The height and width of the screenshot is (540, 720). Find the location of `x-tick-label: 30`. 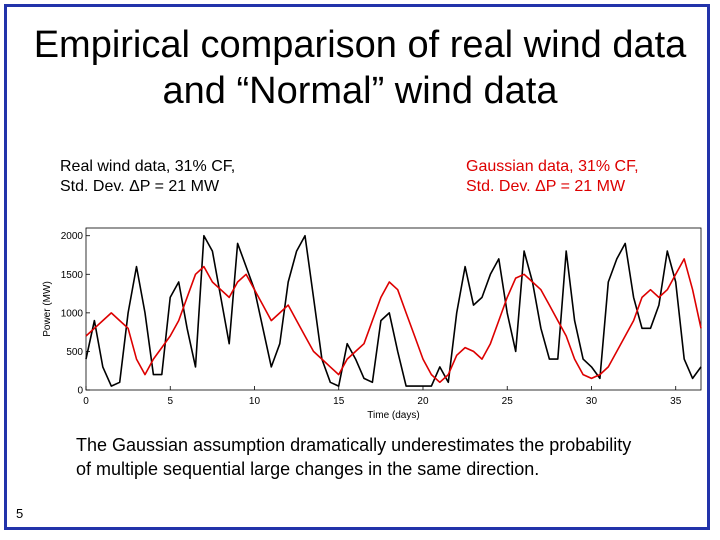

x-tick-label: 30 is located at coordinates (592, 401).